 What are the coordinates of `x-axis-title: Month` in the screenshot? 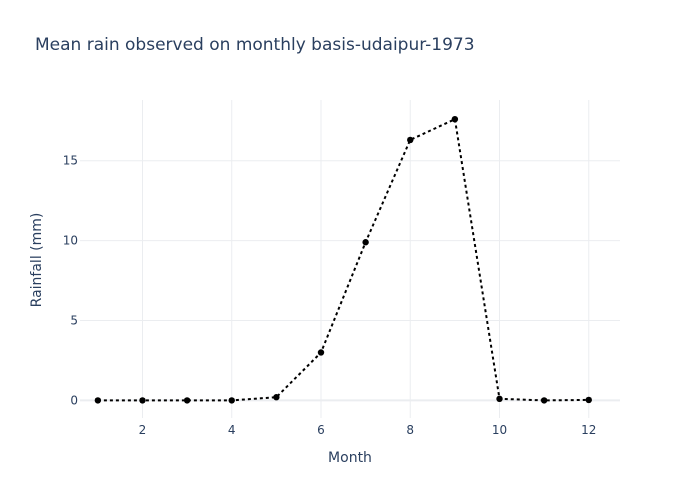 It's located at (350, 458).